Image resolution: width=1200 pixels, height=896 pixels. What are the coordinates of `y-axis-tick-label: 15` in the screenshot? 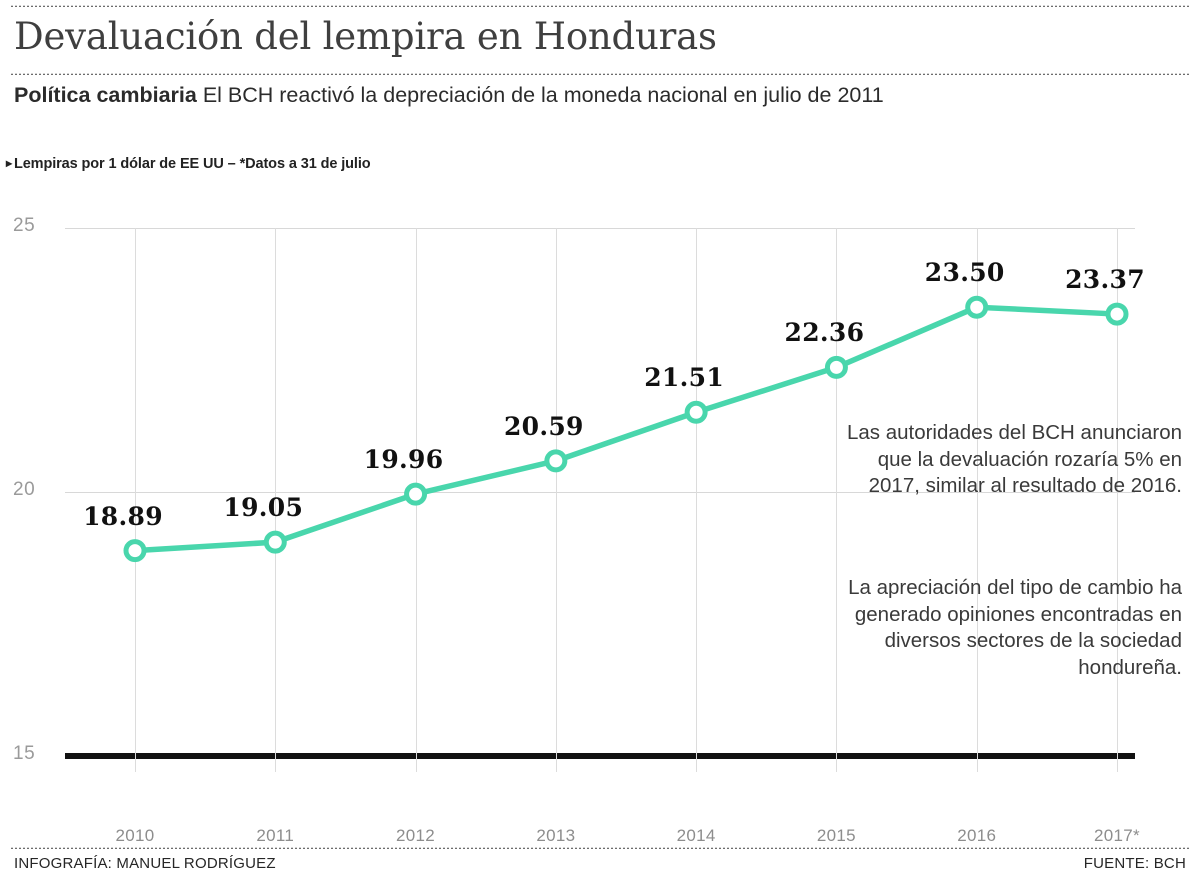 It's located at (24, 753).